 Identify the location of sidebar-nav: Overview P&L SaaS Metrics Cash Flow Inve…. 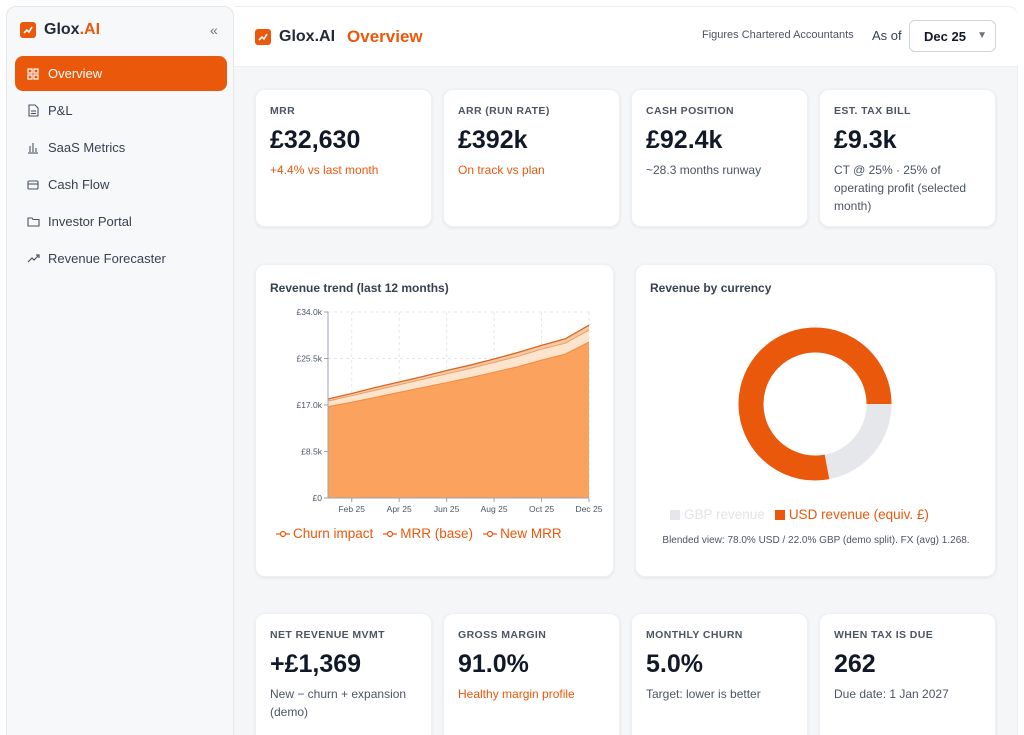
(121, 167).